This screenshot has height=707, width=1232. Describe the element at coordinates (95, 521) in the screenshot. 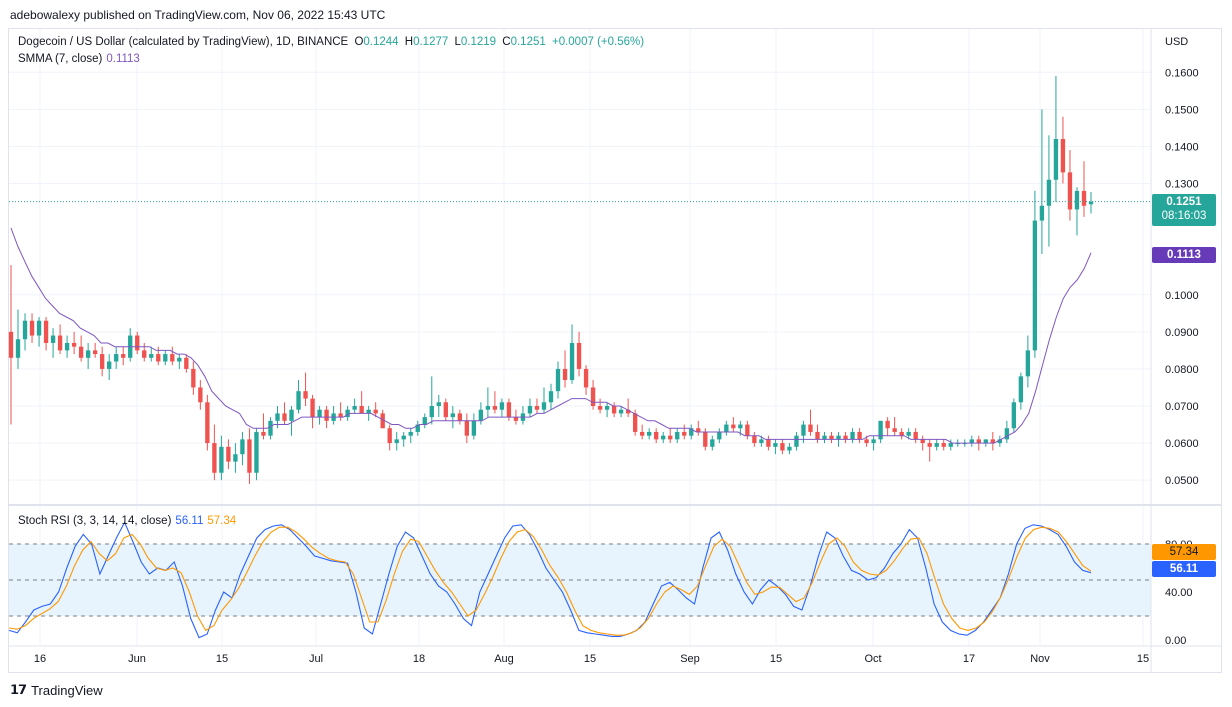

I see `stoch-rsi-label: Stoch RSI (3, 3, 14, 14, close)` at that location.